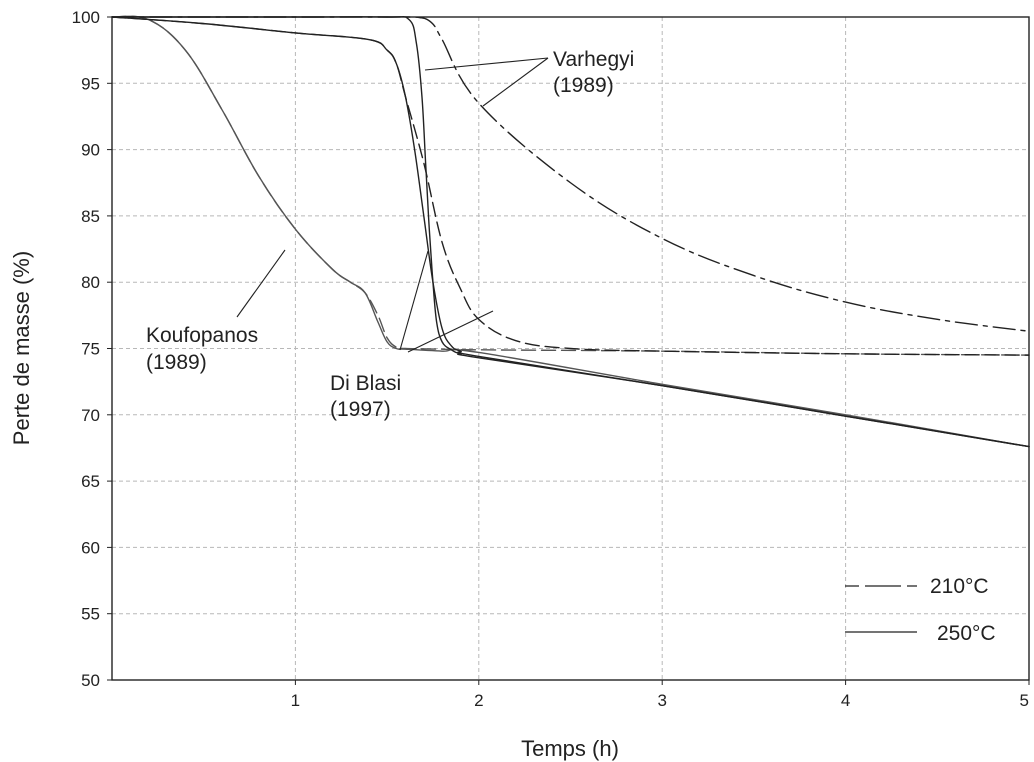  I want to click on x-tick-label: 1, so click(295, 700).